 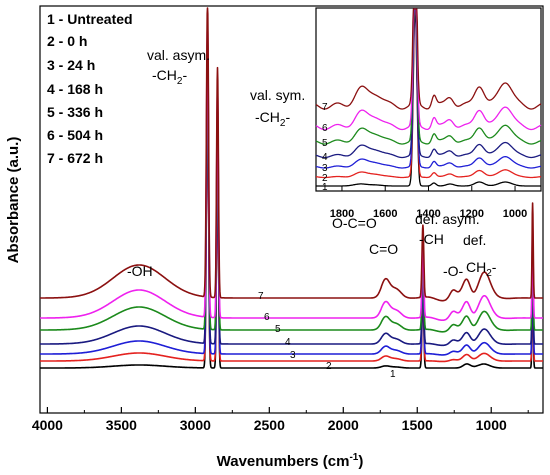 I want to click on inset-curve-label-7: 7, so click(x=325, y=107).